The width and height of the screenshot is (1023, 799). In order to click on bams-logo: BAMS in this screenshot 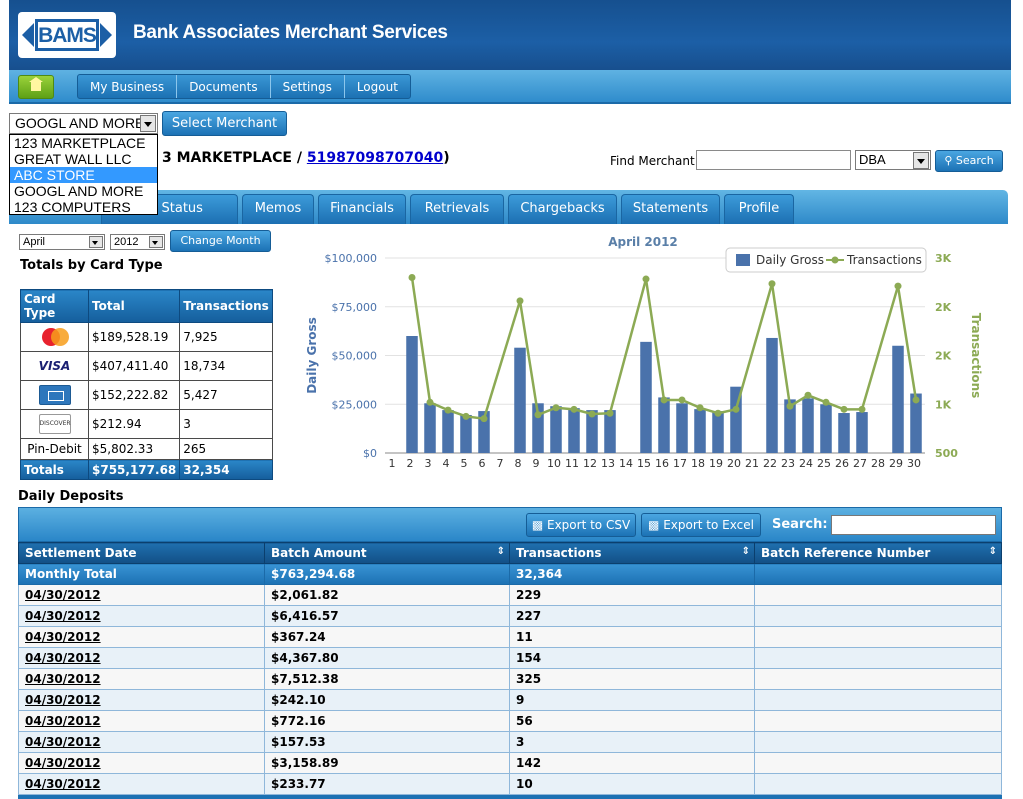, I will do `click(67, 35)`.